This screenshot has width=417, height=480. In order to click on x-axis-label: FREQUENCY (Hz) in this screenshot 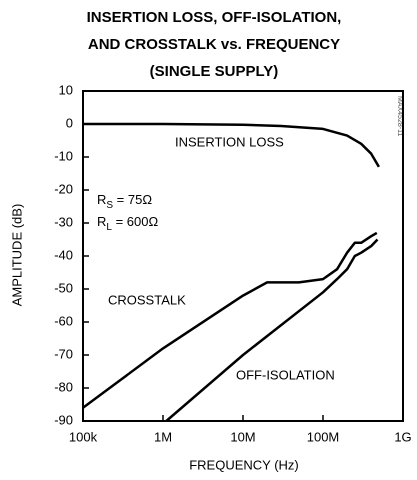, I will do `click(244, 464)`.